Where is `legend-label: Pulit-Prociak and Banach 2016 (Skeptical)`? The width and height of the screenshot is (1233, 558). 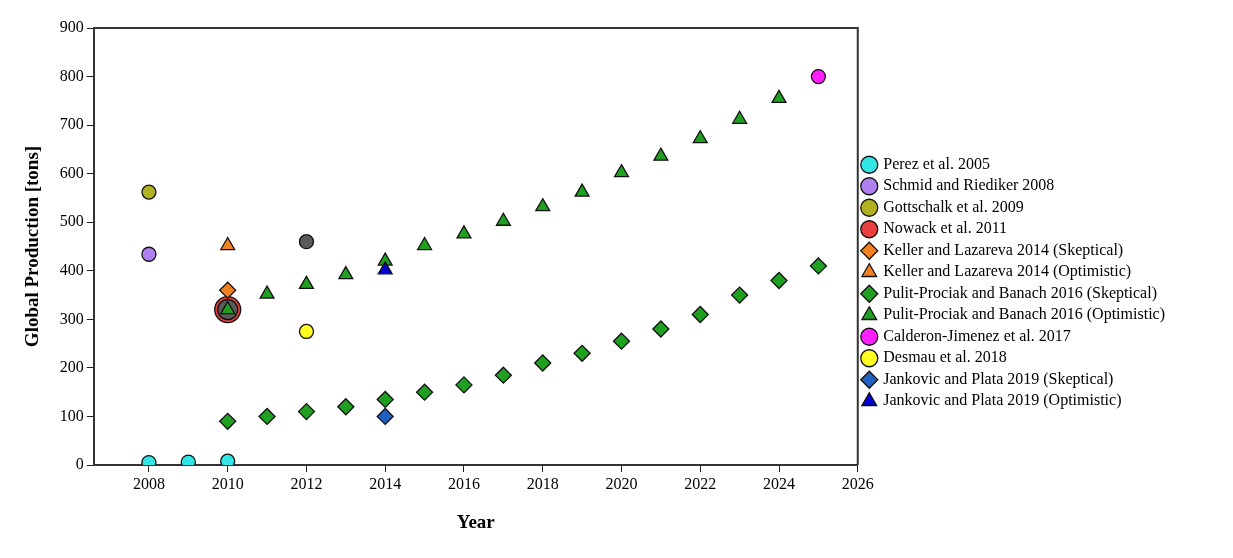 legend-label: Pulit-Prociak and Banach 2016 (Skeptical) is located at coordinates (1020, 292).